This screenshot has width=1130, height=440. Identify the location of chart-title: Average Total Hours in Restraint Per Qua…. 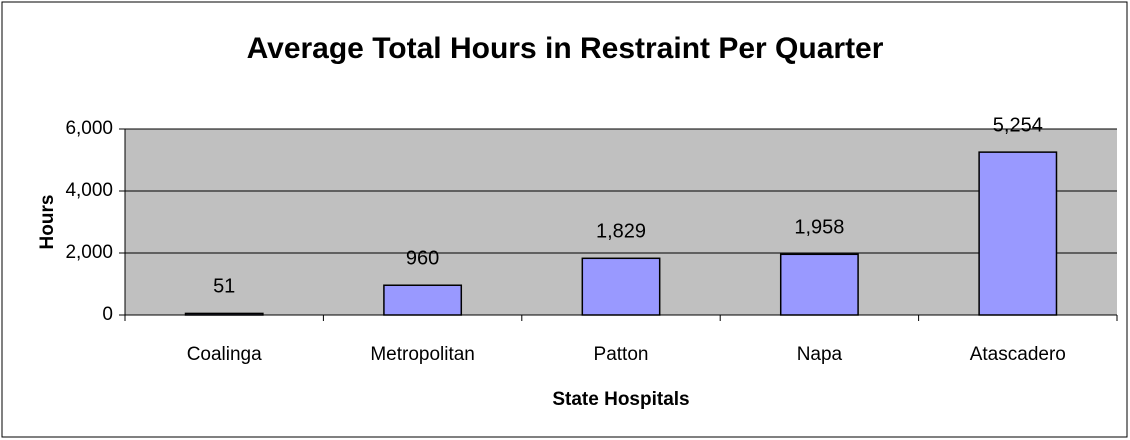
(565, 48).